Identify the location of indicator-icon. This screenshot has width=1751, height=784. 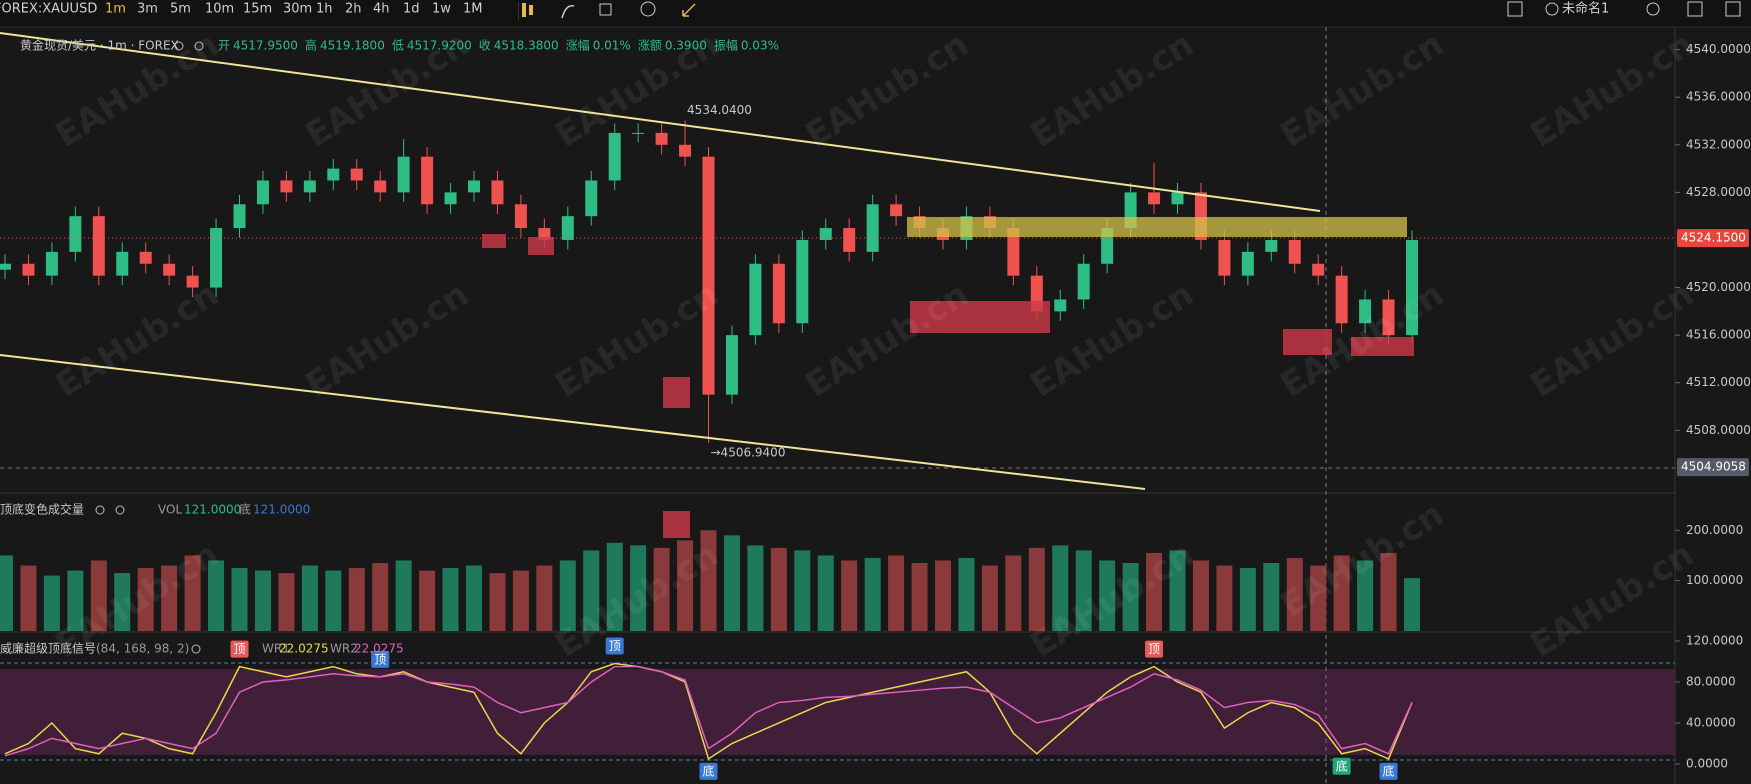
(568, 12).